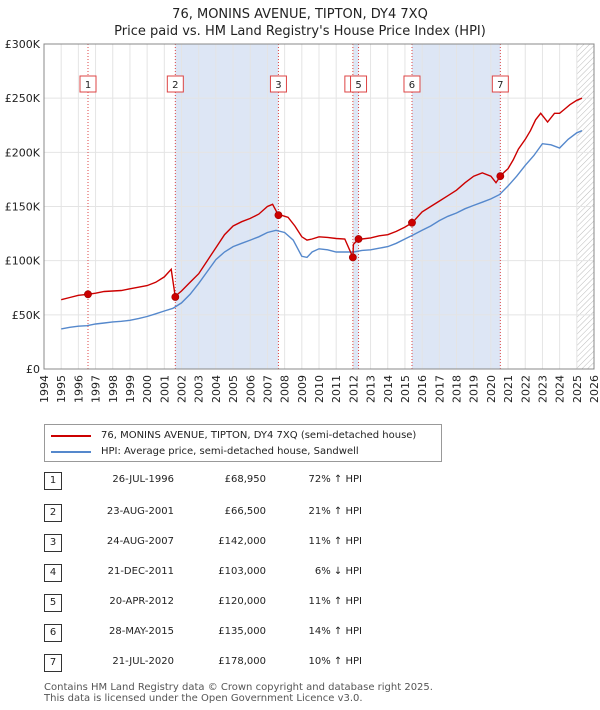 The width and height of the screenshot is (600, 710). Describe the element at coordinates (491, 389) in the screenshot. I see `x-tick-label: 2020` at that location.